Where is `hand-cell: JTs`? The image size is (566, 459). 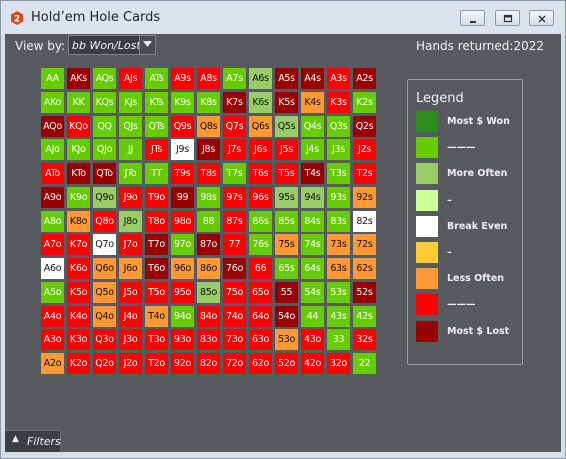 hand-cell: JTs is located at coordinates (156, 150).